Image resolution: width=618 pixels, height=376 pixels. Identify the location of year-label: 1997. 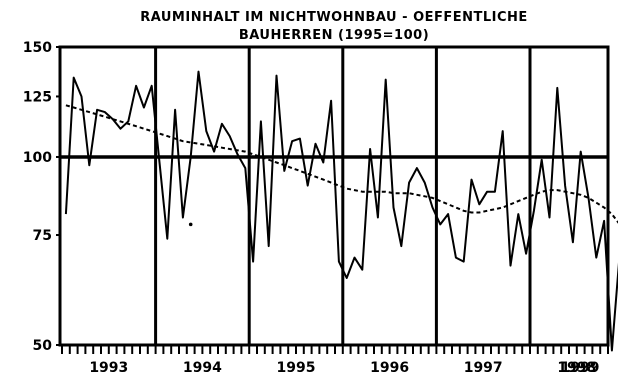
(483, 368).